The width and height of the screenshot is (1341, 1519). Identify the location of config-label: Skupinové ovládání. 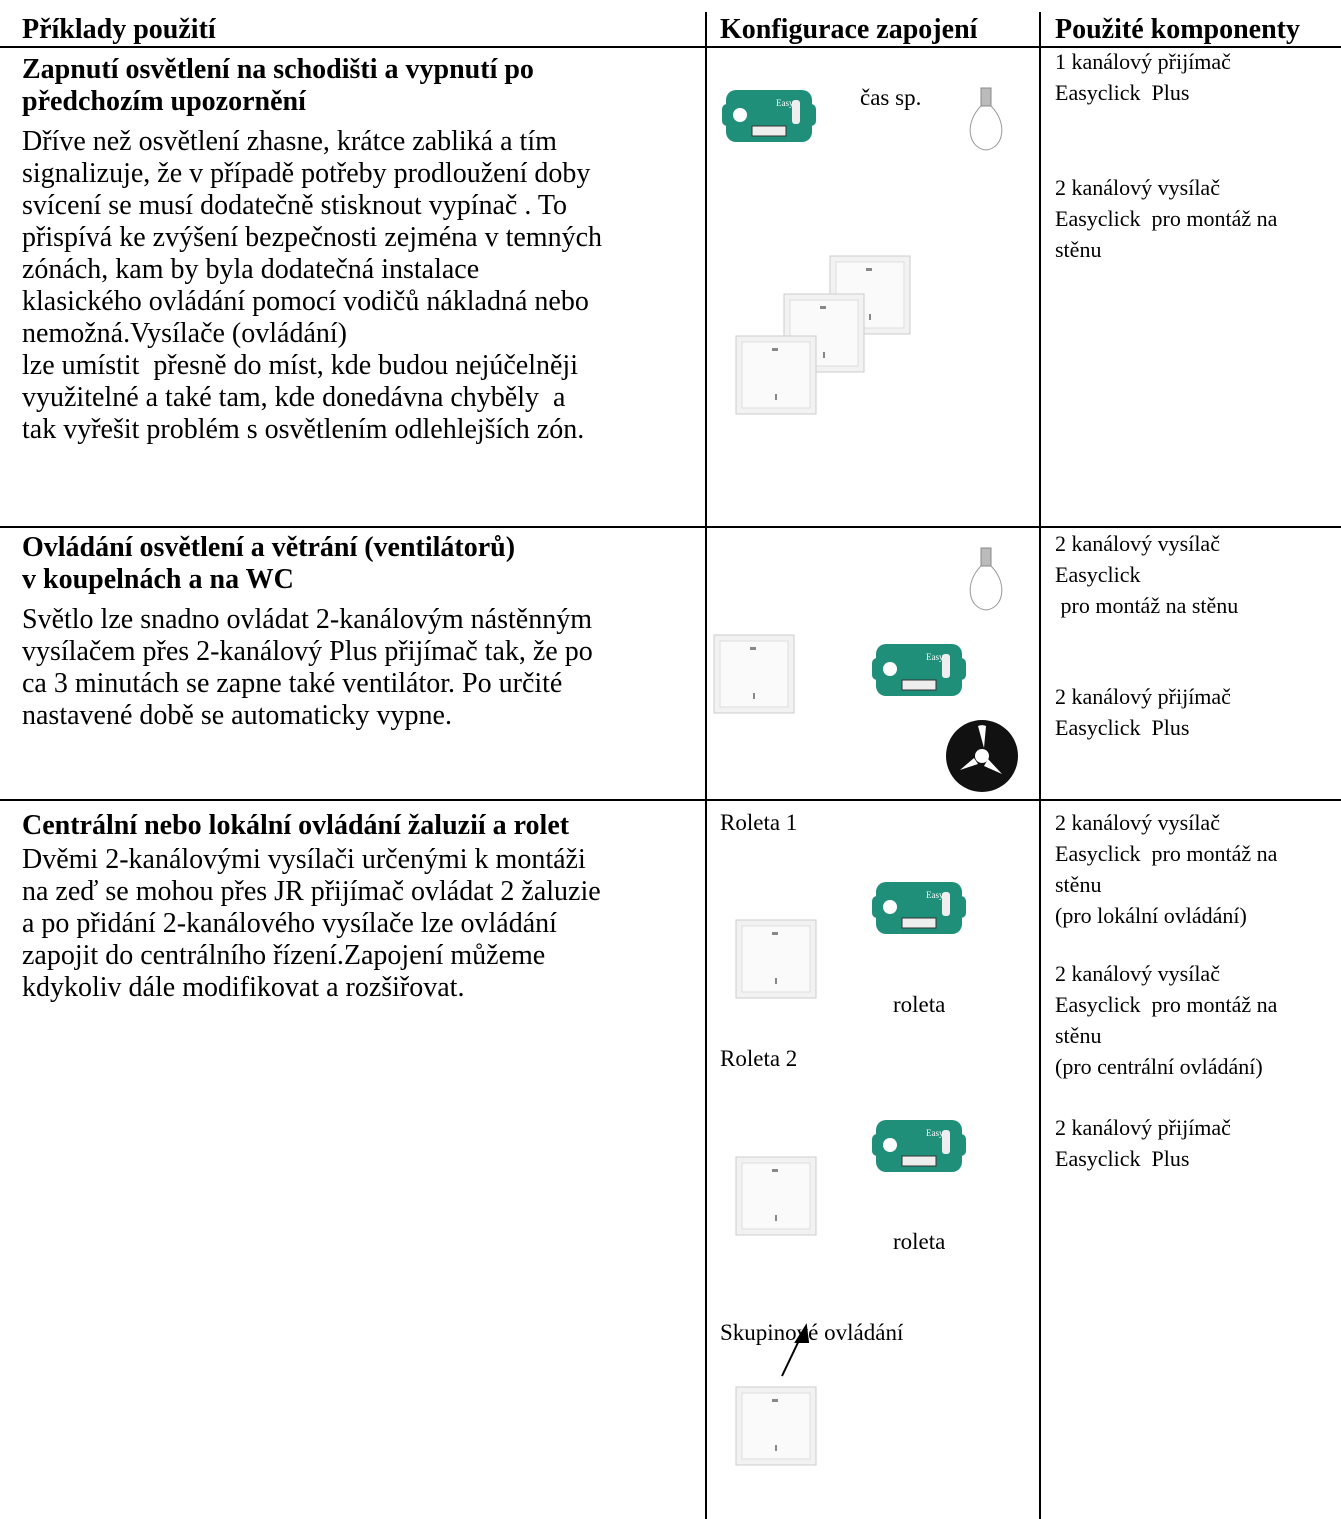
(812, 1332).